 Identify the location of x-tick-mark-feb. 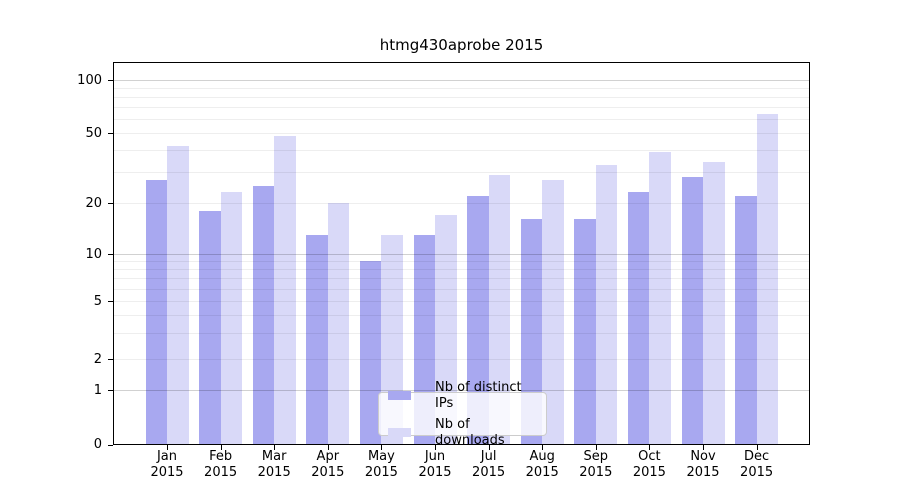
(221, 447).